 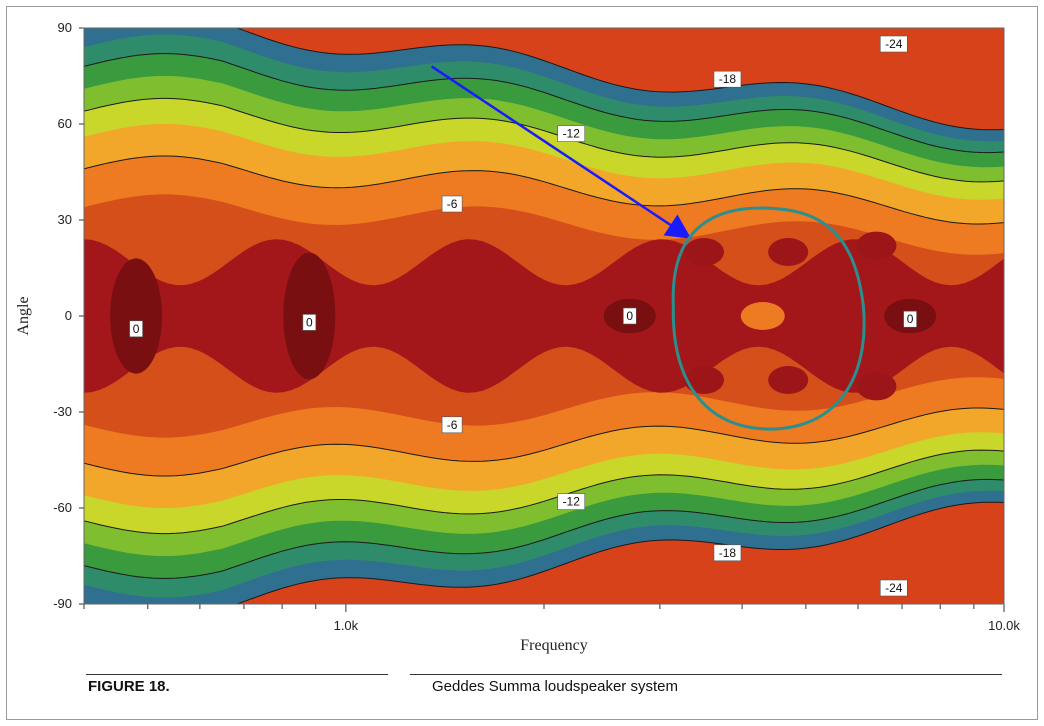 What do you see at coordinates (554, 645) in the screenshot?
I see `x-axis-title: Frequency` at bounding box center [554, 645].